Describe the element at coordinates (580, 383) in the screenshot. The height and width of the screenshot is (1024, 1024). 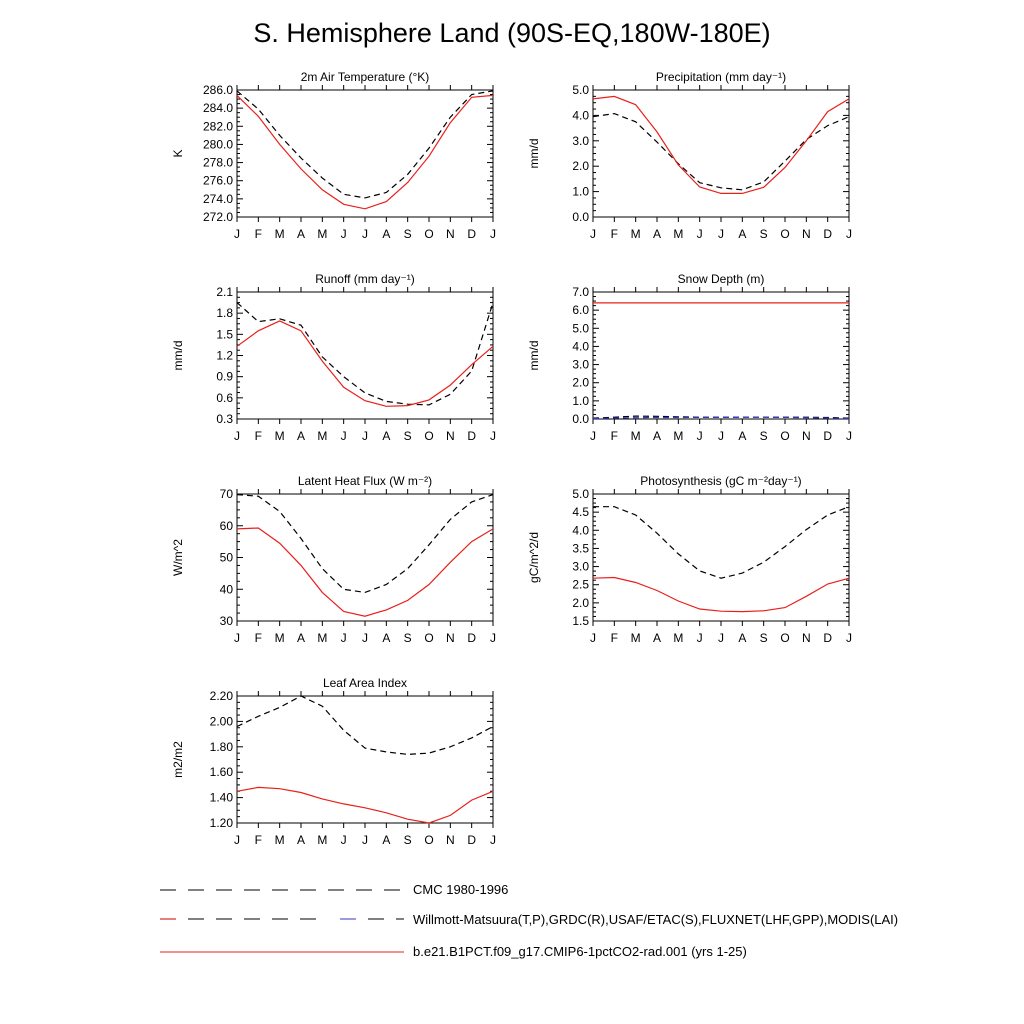
I see `y-tick-label: 2.0` at that location.